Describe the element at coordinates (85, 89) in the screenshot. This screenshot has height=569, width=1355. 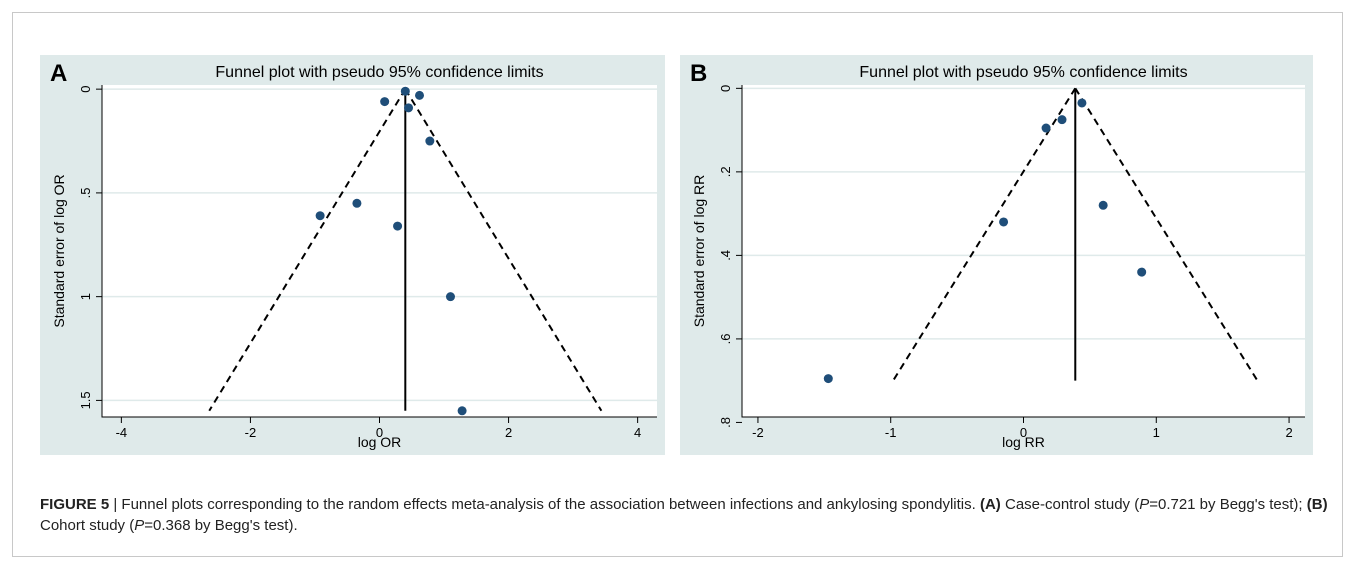
I see `panel-a-y-tick-label: 0` at that location.